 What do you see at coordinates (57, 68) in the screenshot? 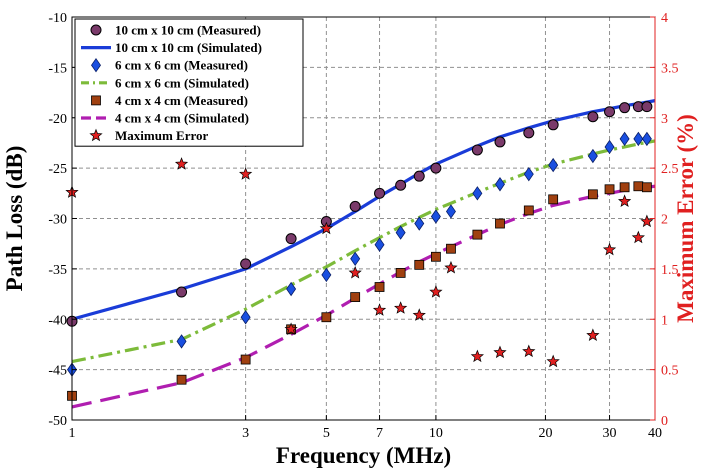
I see `y-tick-label: -15` at bounding box center [57, 68].